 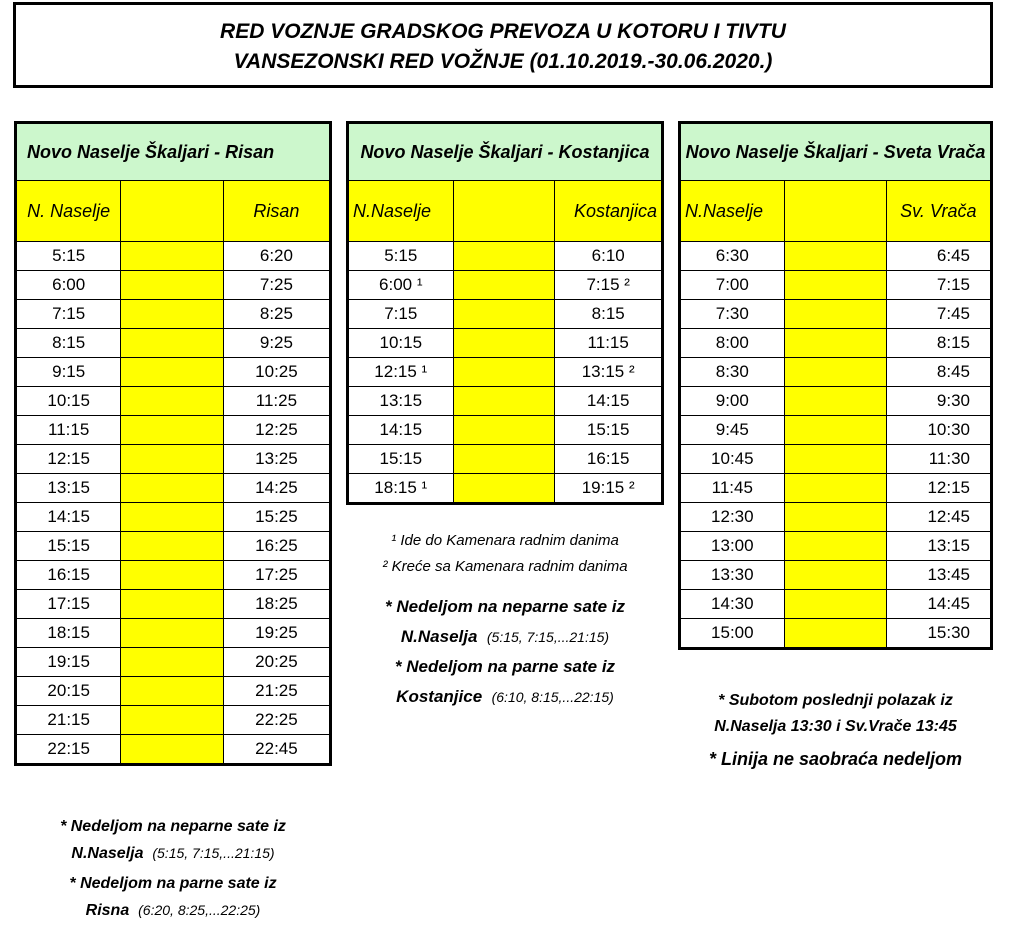 I want to click on return-time: 6:10, so click(x=608, y=256).